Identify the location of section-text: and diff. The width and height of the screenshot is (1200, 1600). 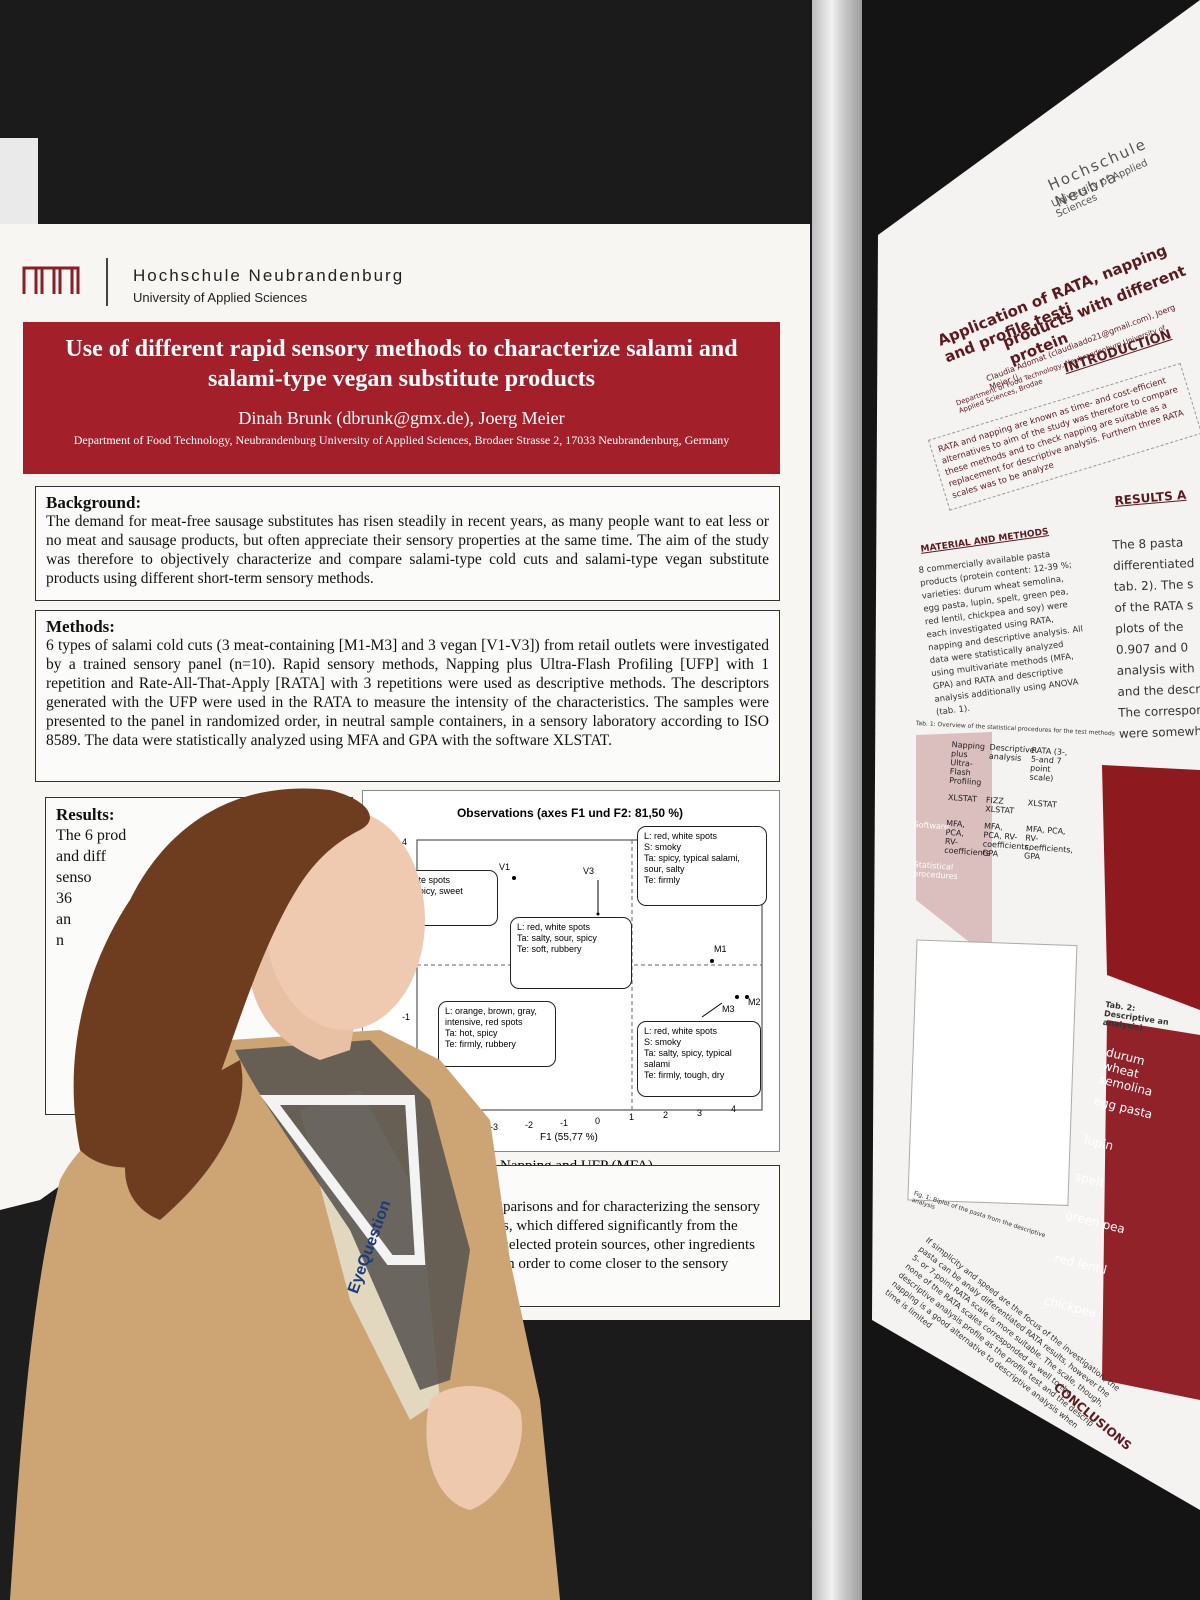
(81, 856).